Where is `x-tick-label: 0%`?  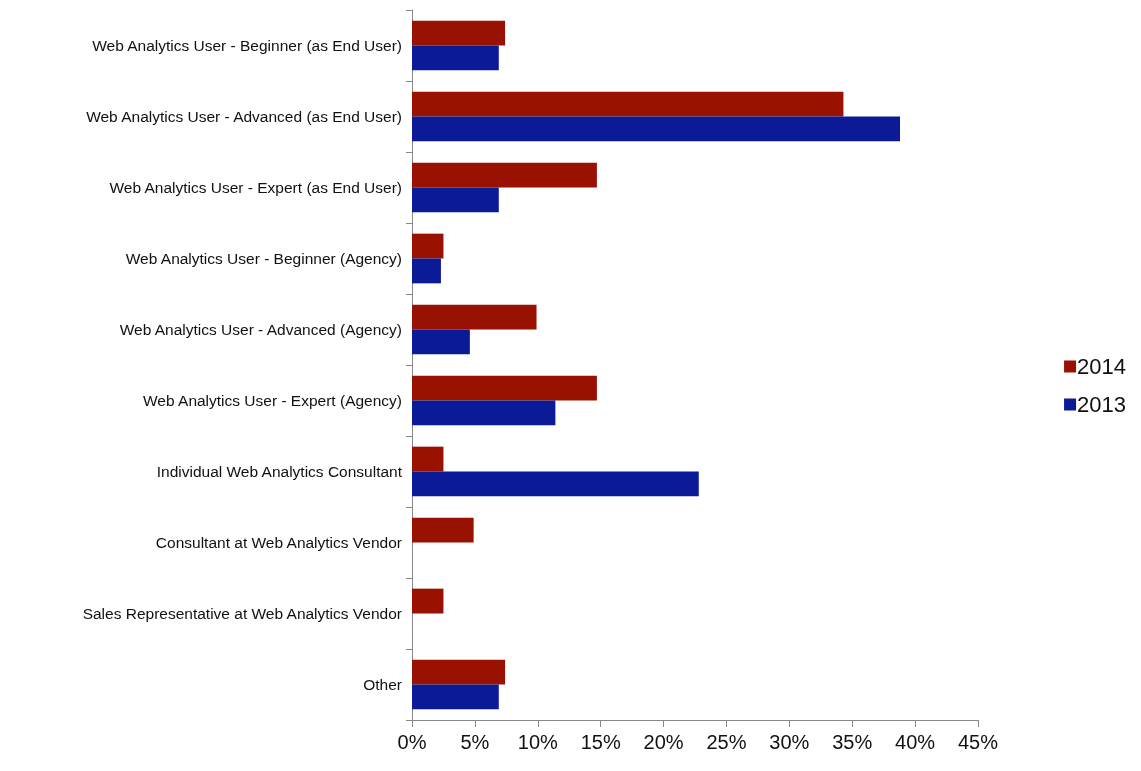
x-tick-label: 0% is located at coordinates (412, 742).